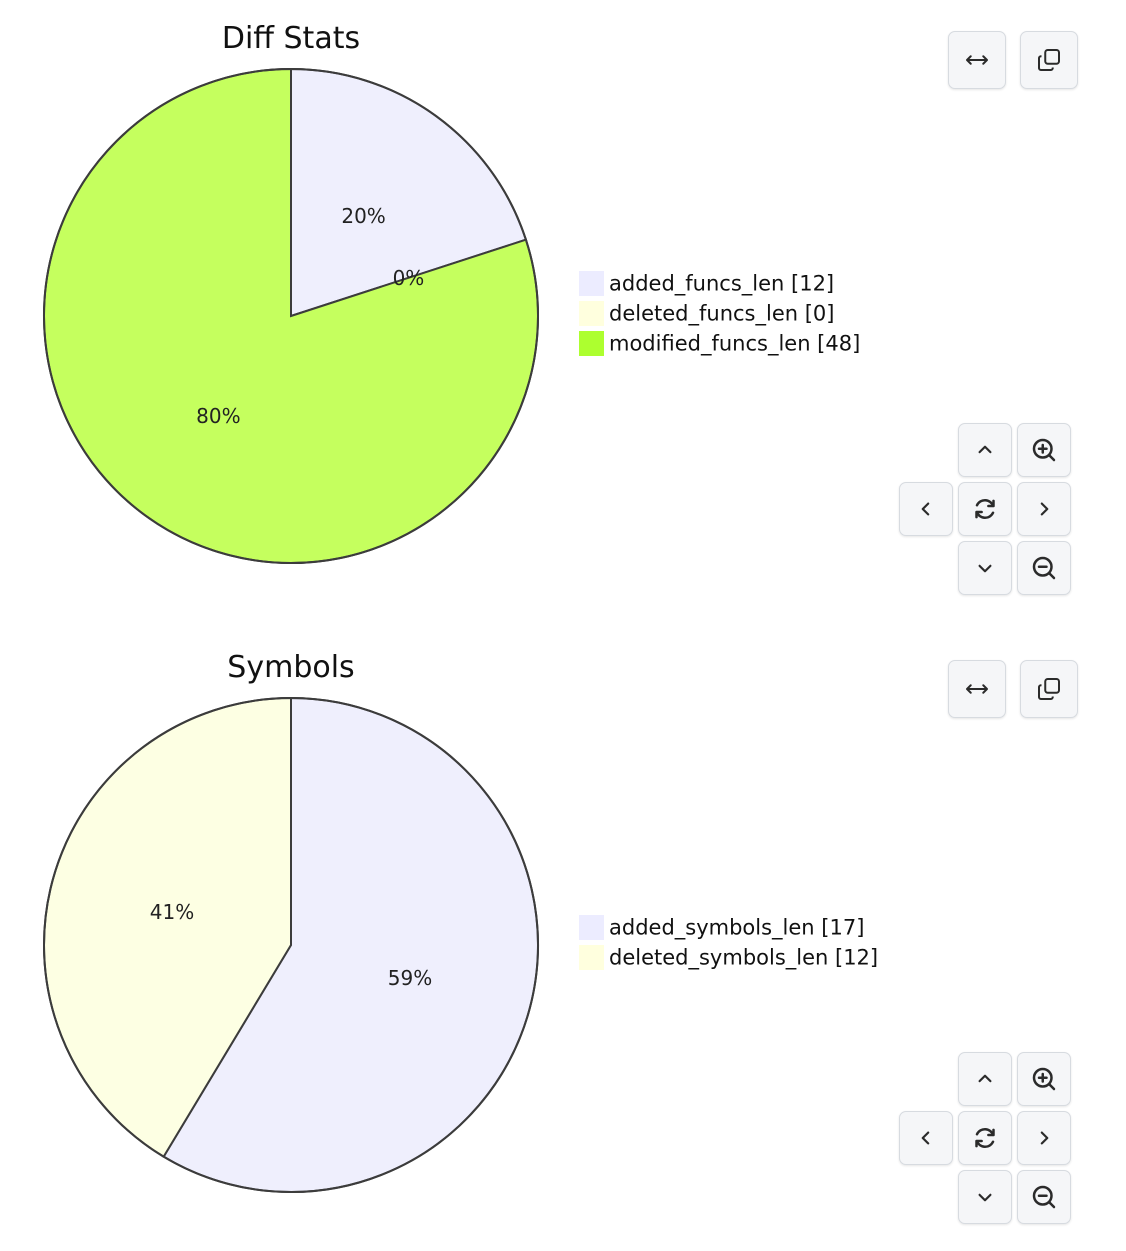 This screenshot has width=1126, height=1251. What do you see at coordinates (591, 283) in the screenshot?
I see `legend-swatch-added-funcs-len` at bounding box center [591, 283].